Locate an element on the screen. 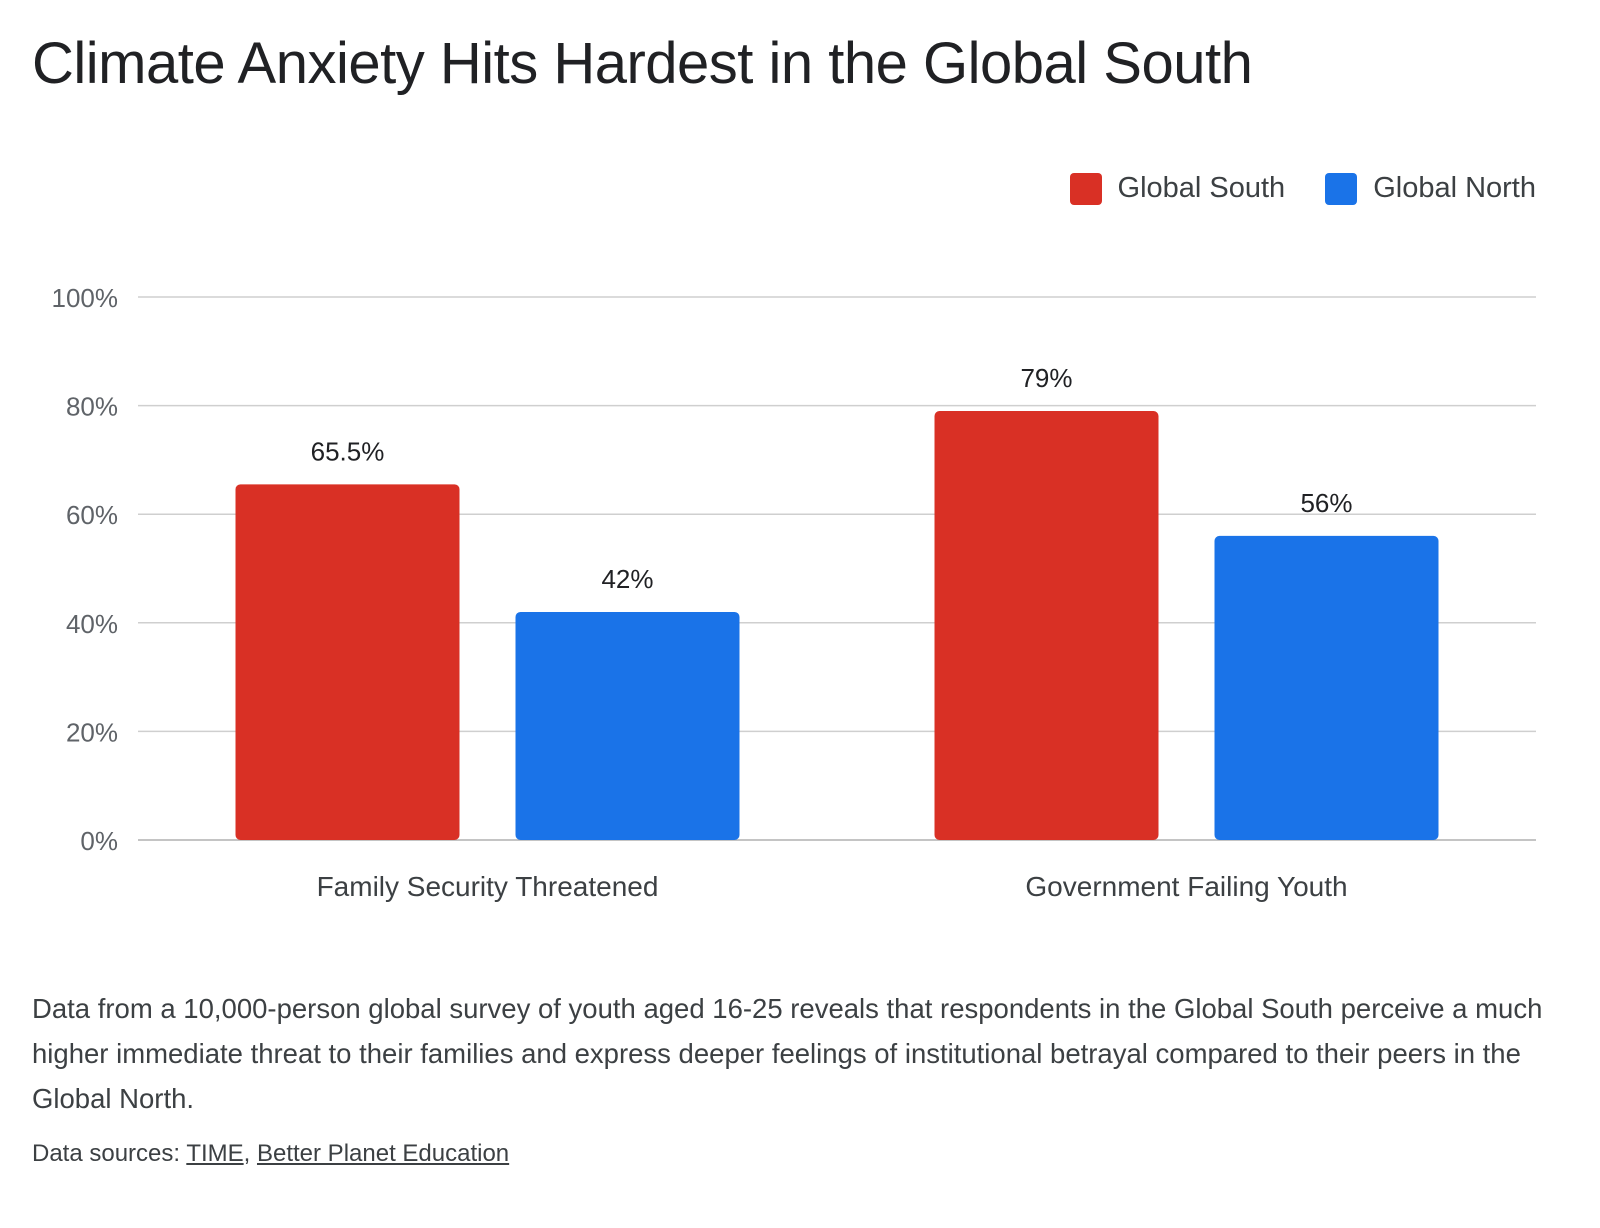 This screenshot has height=1228, width=1600. data-label: 42% is located at coordinates (627, 579).